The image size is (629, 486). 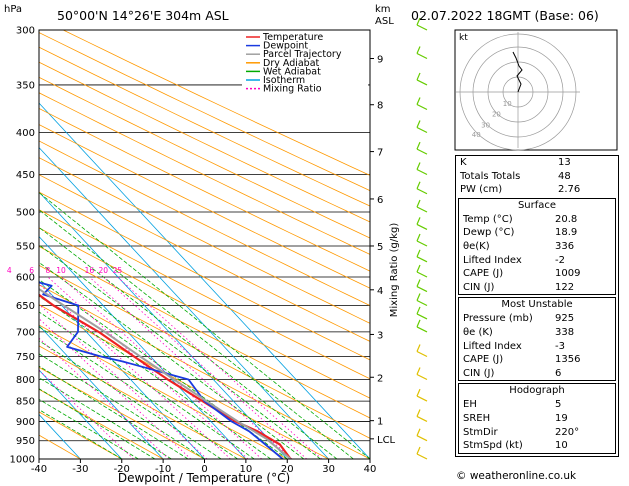 I want to click on stat-value: 338, so click(x=565, y=332).